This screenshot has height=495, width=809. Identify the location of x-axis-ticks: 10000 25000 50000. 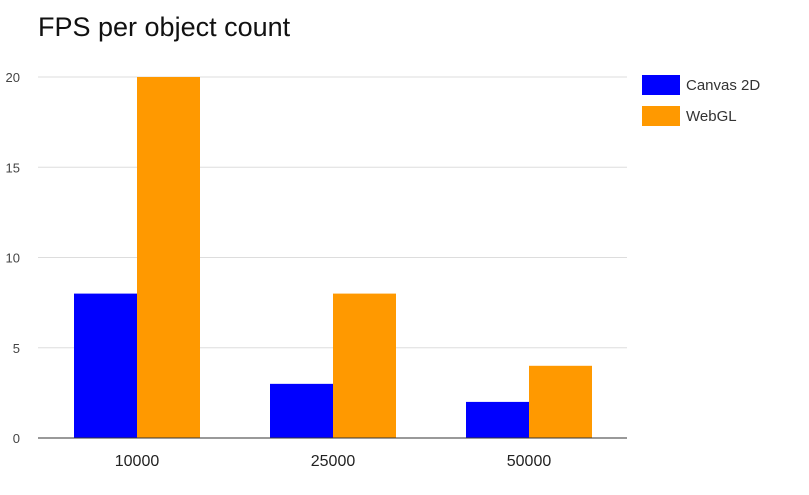
(333, 461).